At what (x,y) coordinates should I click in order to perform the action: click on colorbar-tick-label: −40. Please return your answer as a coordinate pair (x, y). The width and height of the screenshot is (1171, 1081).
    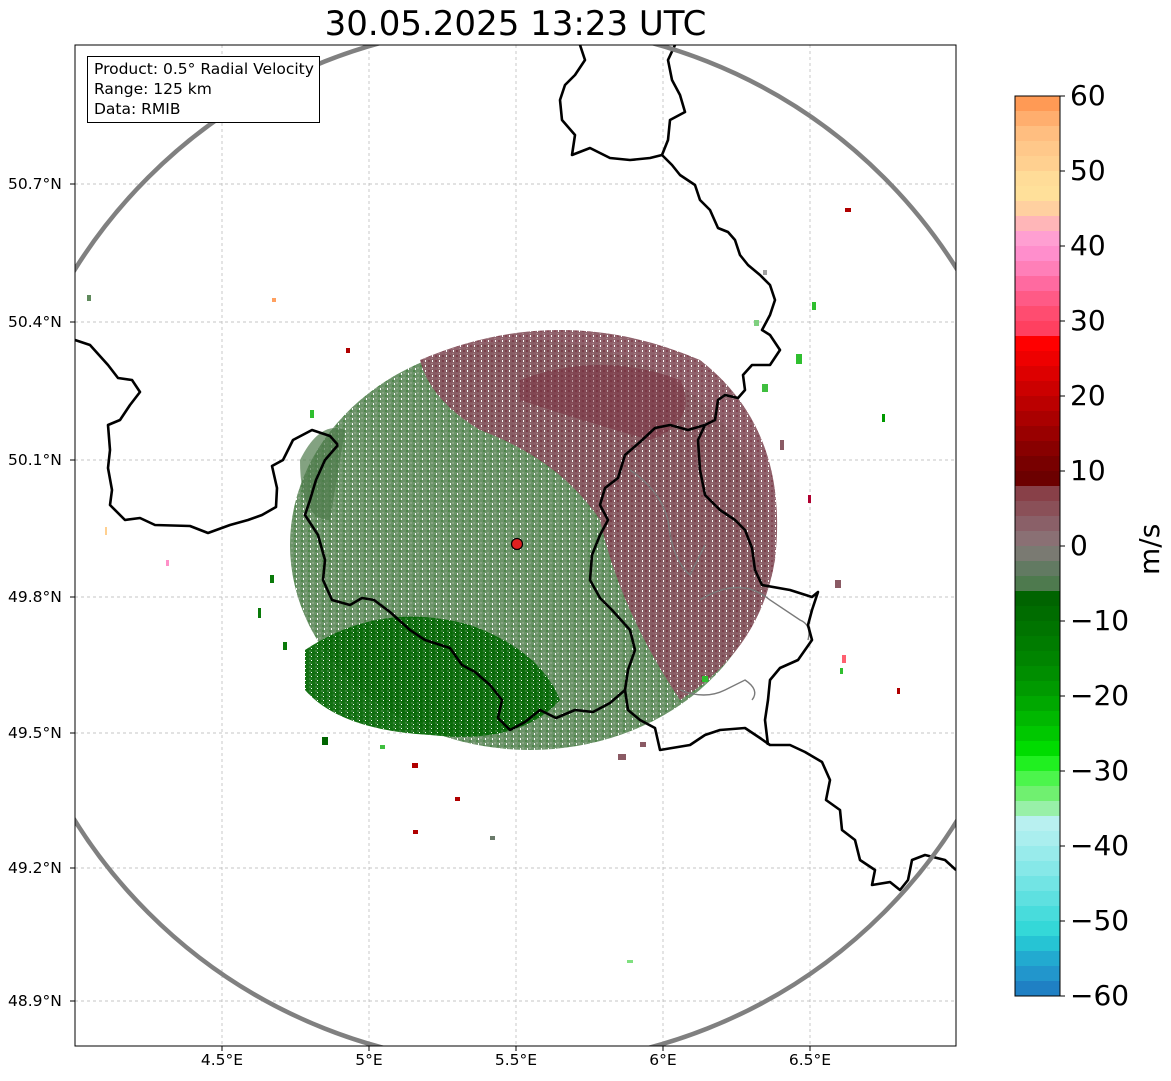
    Looking at the image, I should click on (1100, 845).